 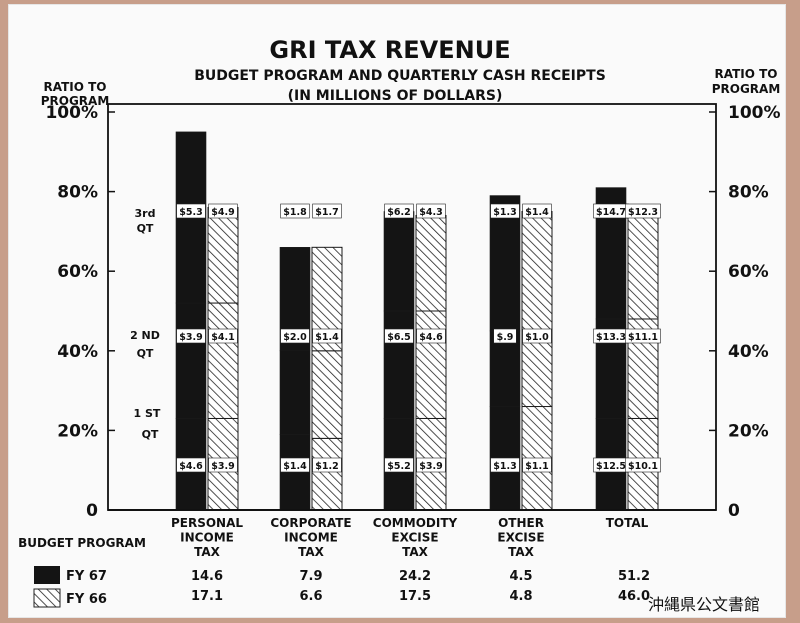 What do you see at coordinates (634, 596) in the screenshot?
I see `budget-value-fy66-cat4: 46.0` at bounding box center [634, 596].